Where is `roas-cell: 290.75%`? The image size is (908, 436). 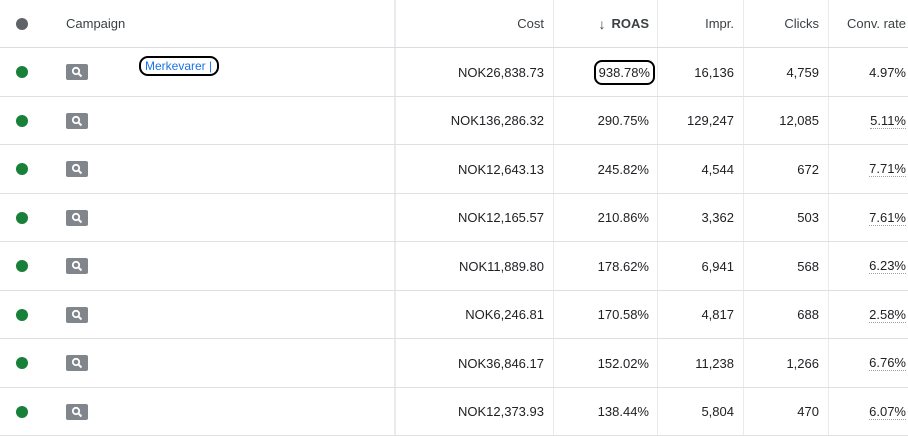
roas-cell: 290.75% is located at coordinates (606, 120).